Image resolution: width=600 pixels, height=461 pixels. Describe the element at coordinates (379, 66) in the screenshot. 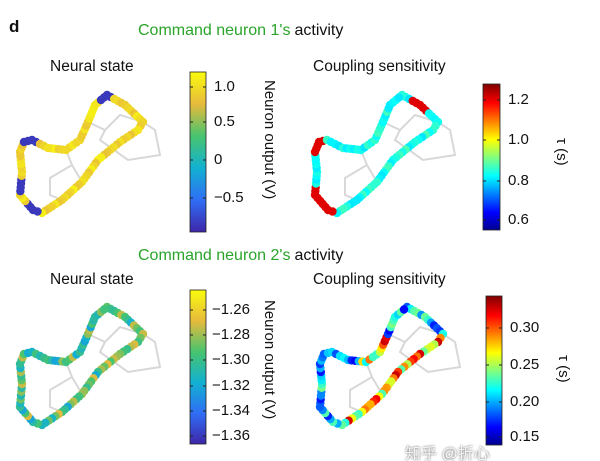

I see `row1-right-title: Coupling sensitivity` at that location.